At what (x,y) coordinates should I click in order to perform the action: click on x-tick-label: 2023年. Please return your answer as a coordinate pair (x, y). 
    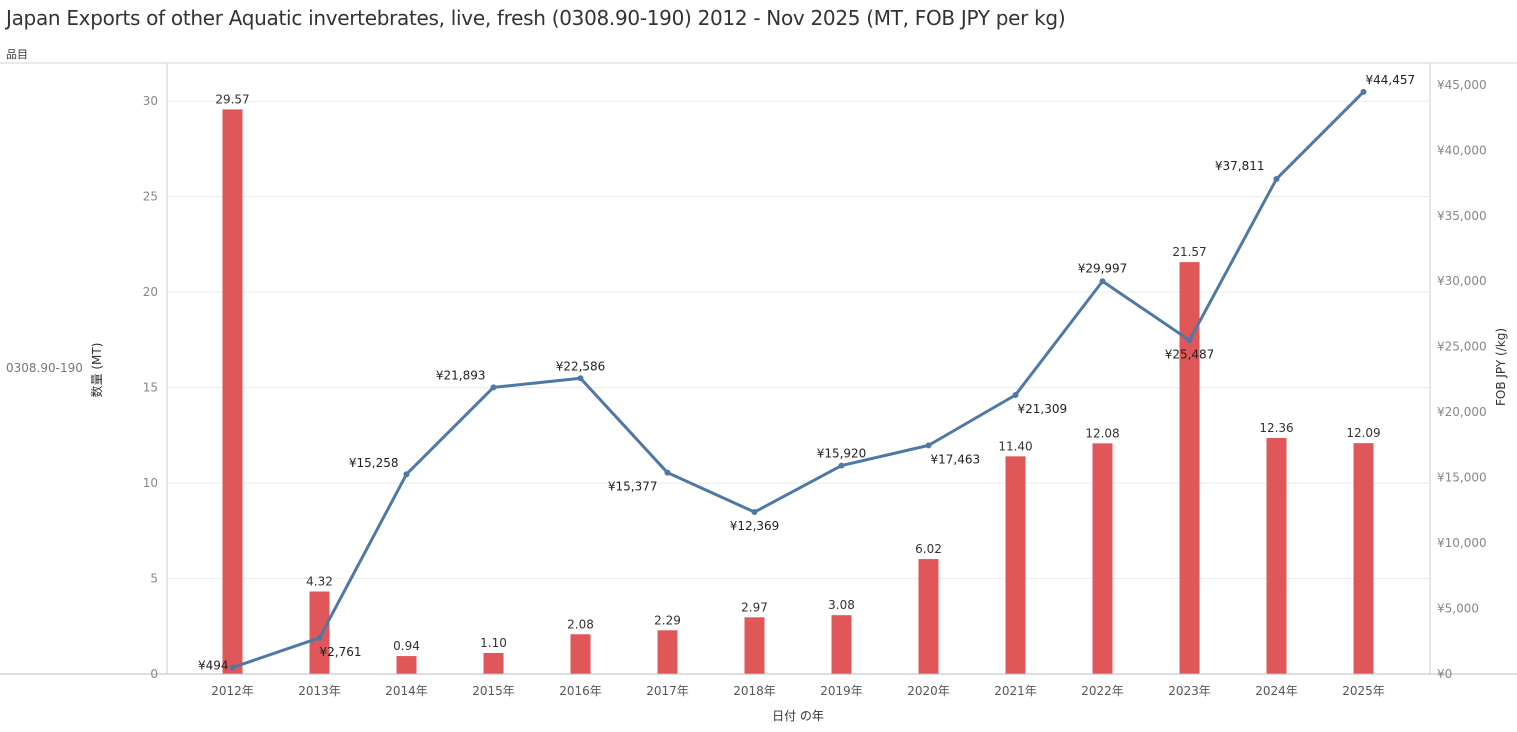
    Looking at the image, I should click on (1189, 691).